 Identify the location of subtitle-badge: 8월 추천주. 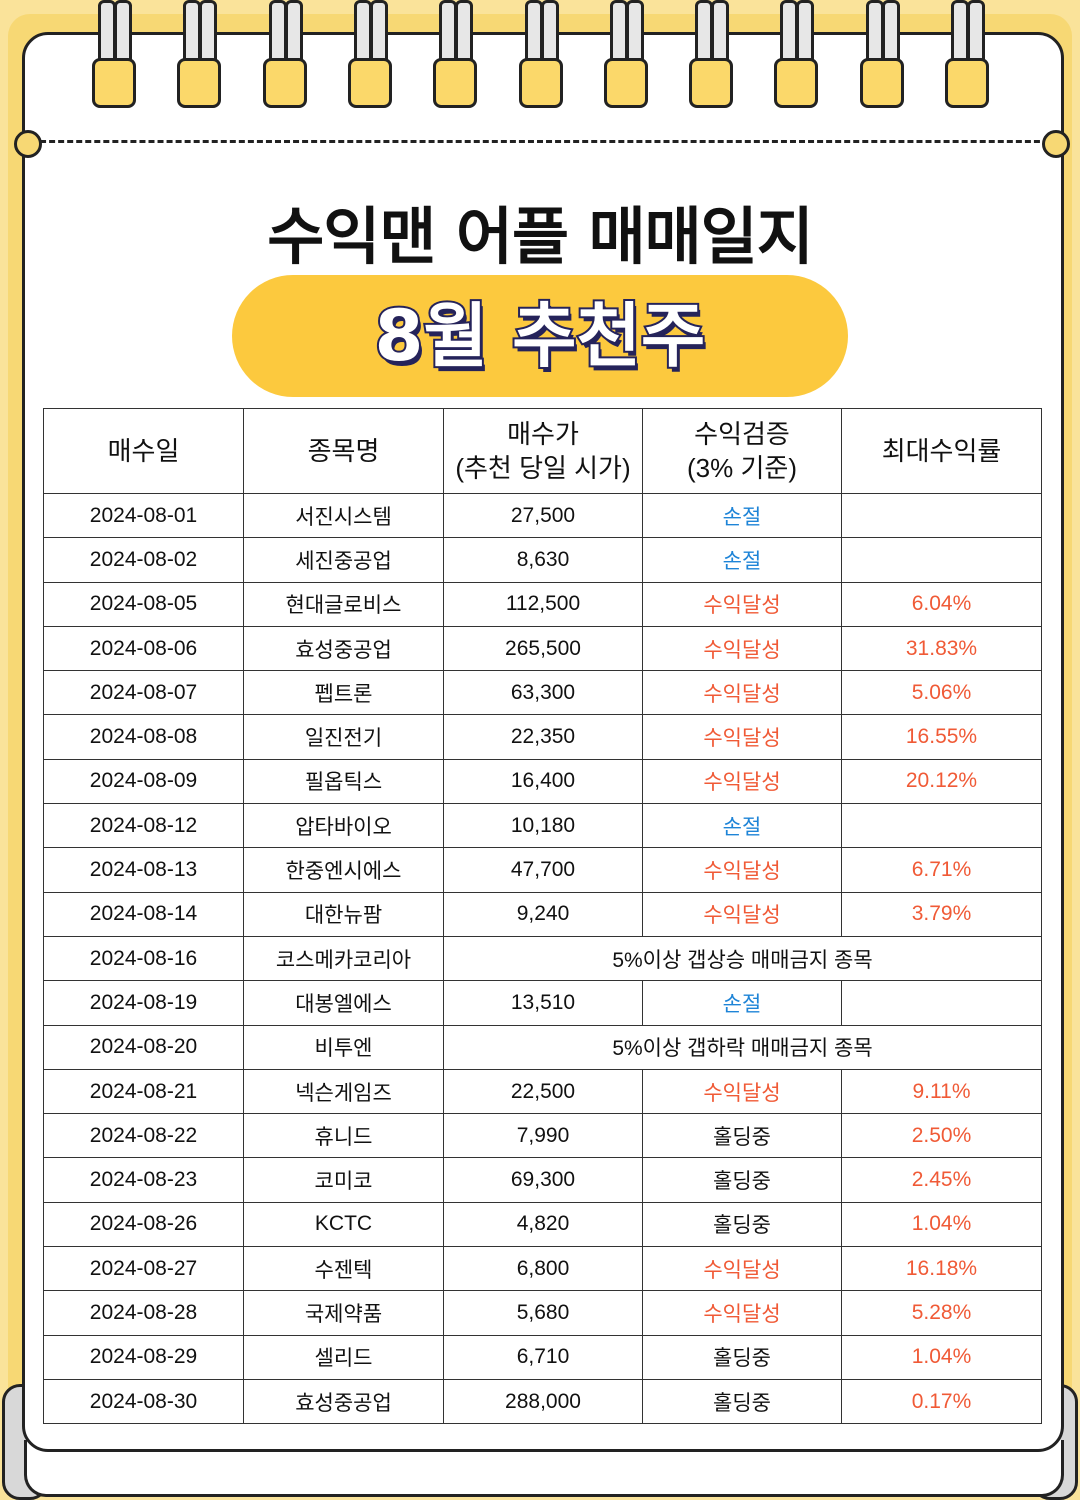
(540, 336).